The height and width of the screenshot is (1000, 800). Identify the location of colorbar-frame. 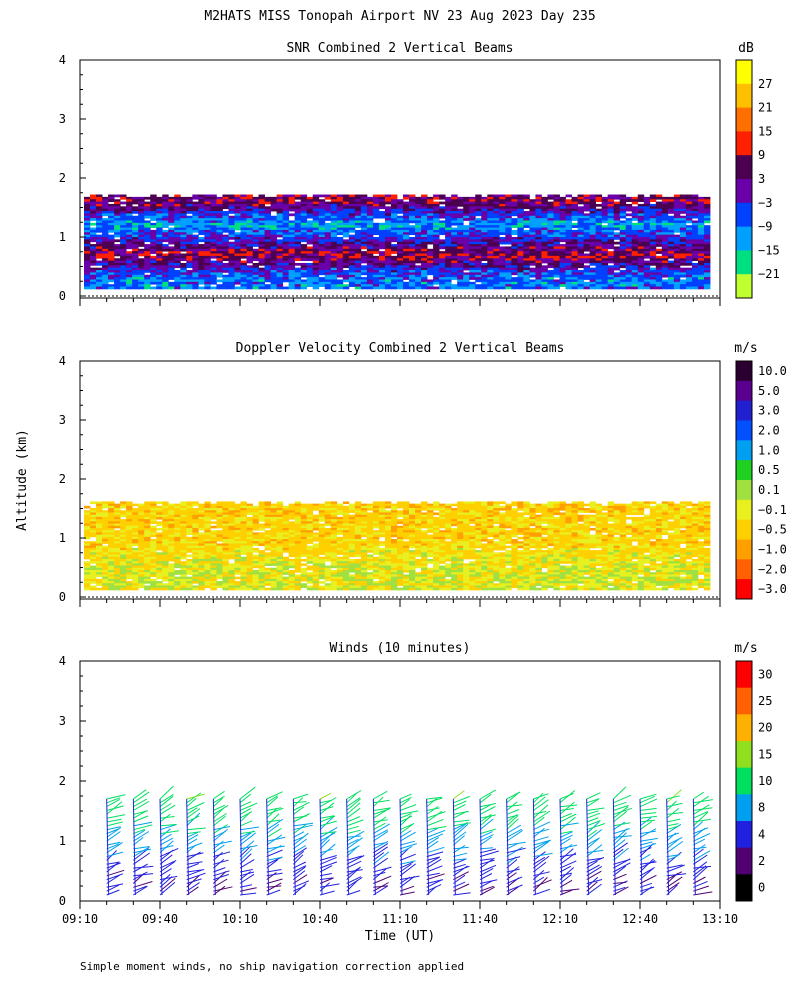
(744, 179).